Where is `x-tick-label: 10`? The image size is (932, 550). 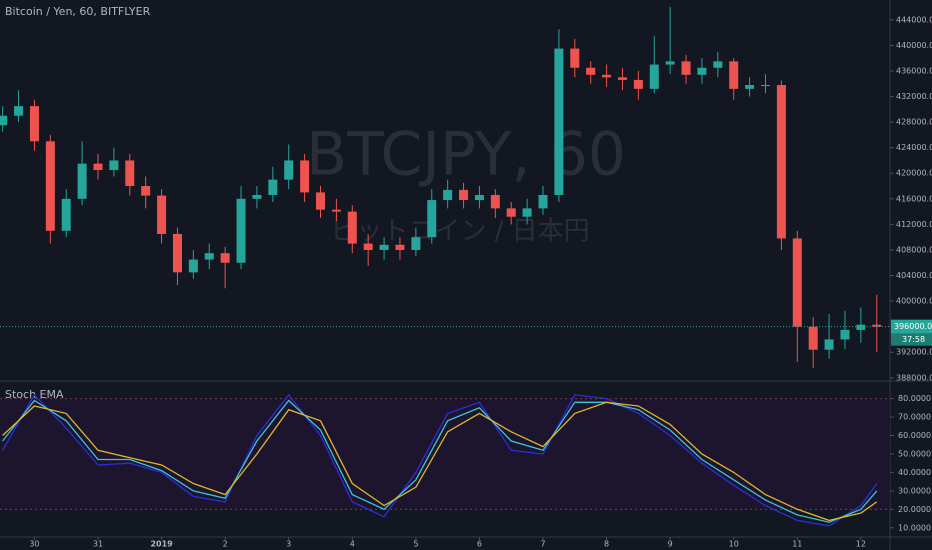
x-tick-label: 10 is located at coordinates (734, 544).